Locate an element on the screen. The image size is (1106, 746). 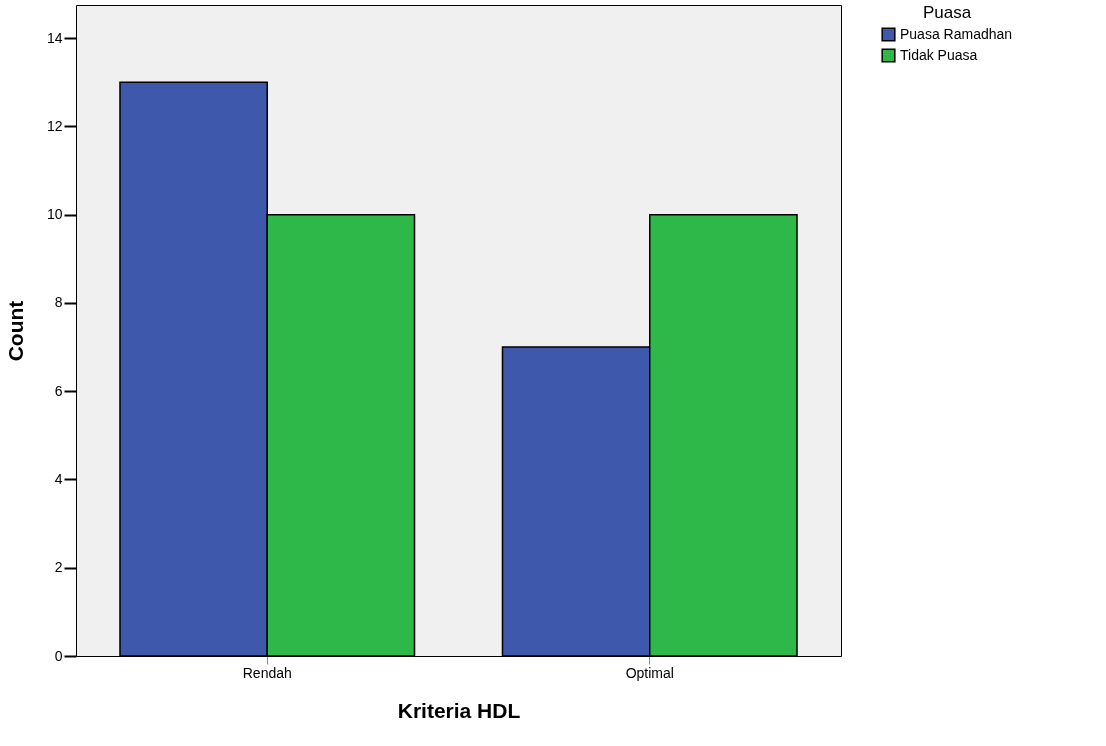
y-tick-label: 0 is located at coordinates (58, 655).